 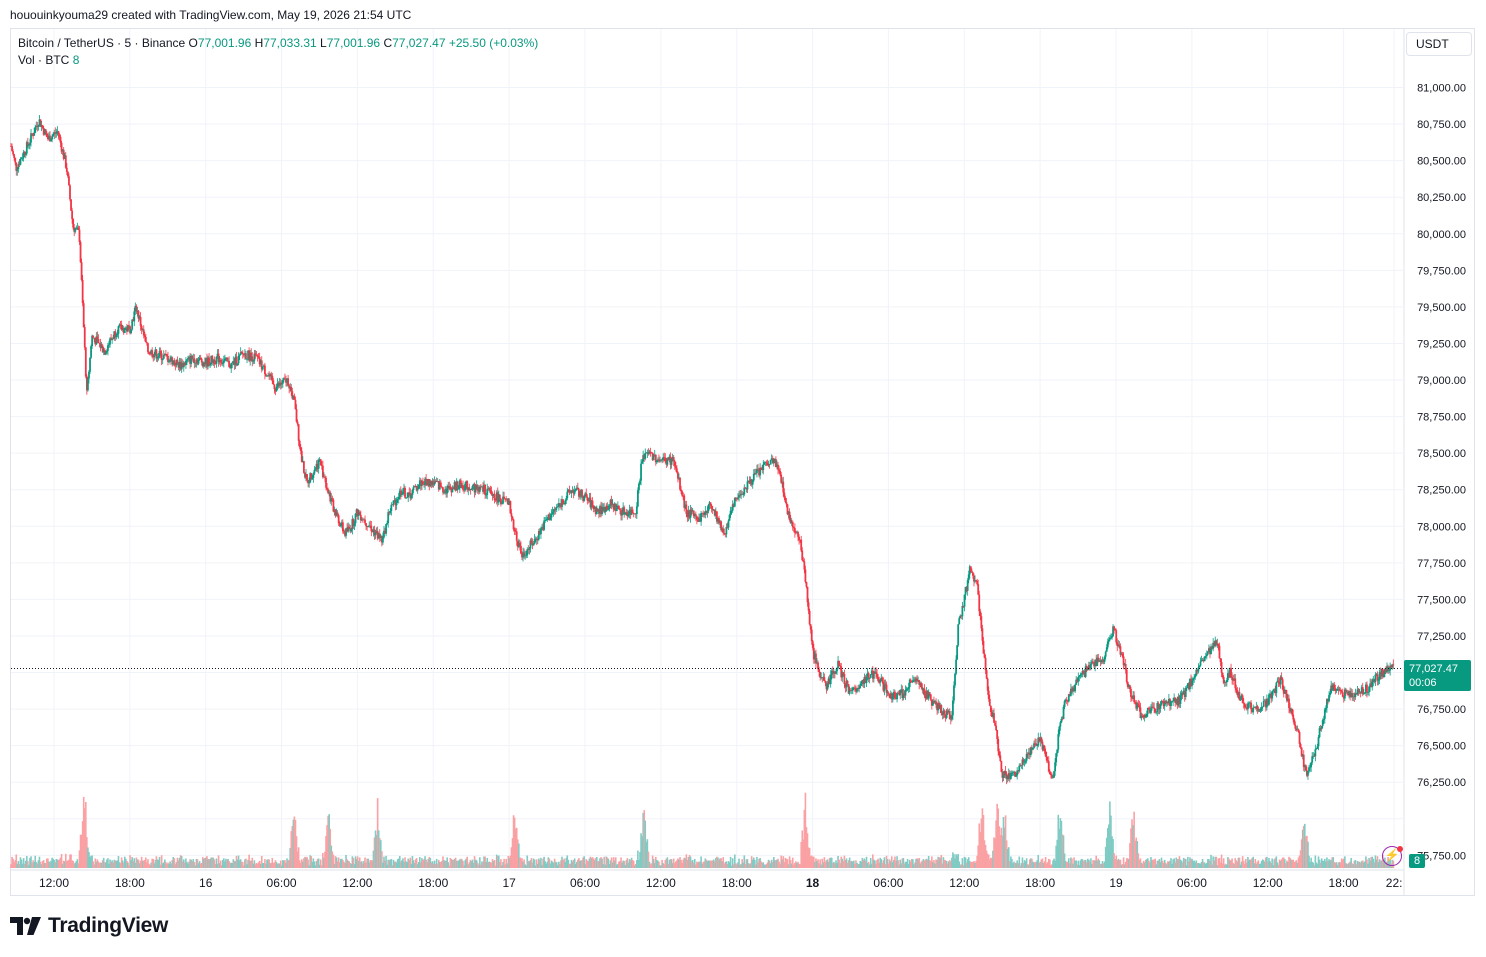 What do you see at coordinates (1392, 856) in the screenshot?
I see `lightning-icon: ⚡` at bounding box center [1392, 856].